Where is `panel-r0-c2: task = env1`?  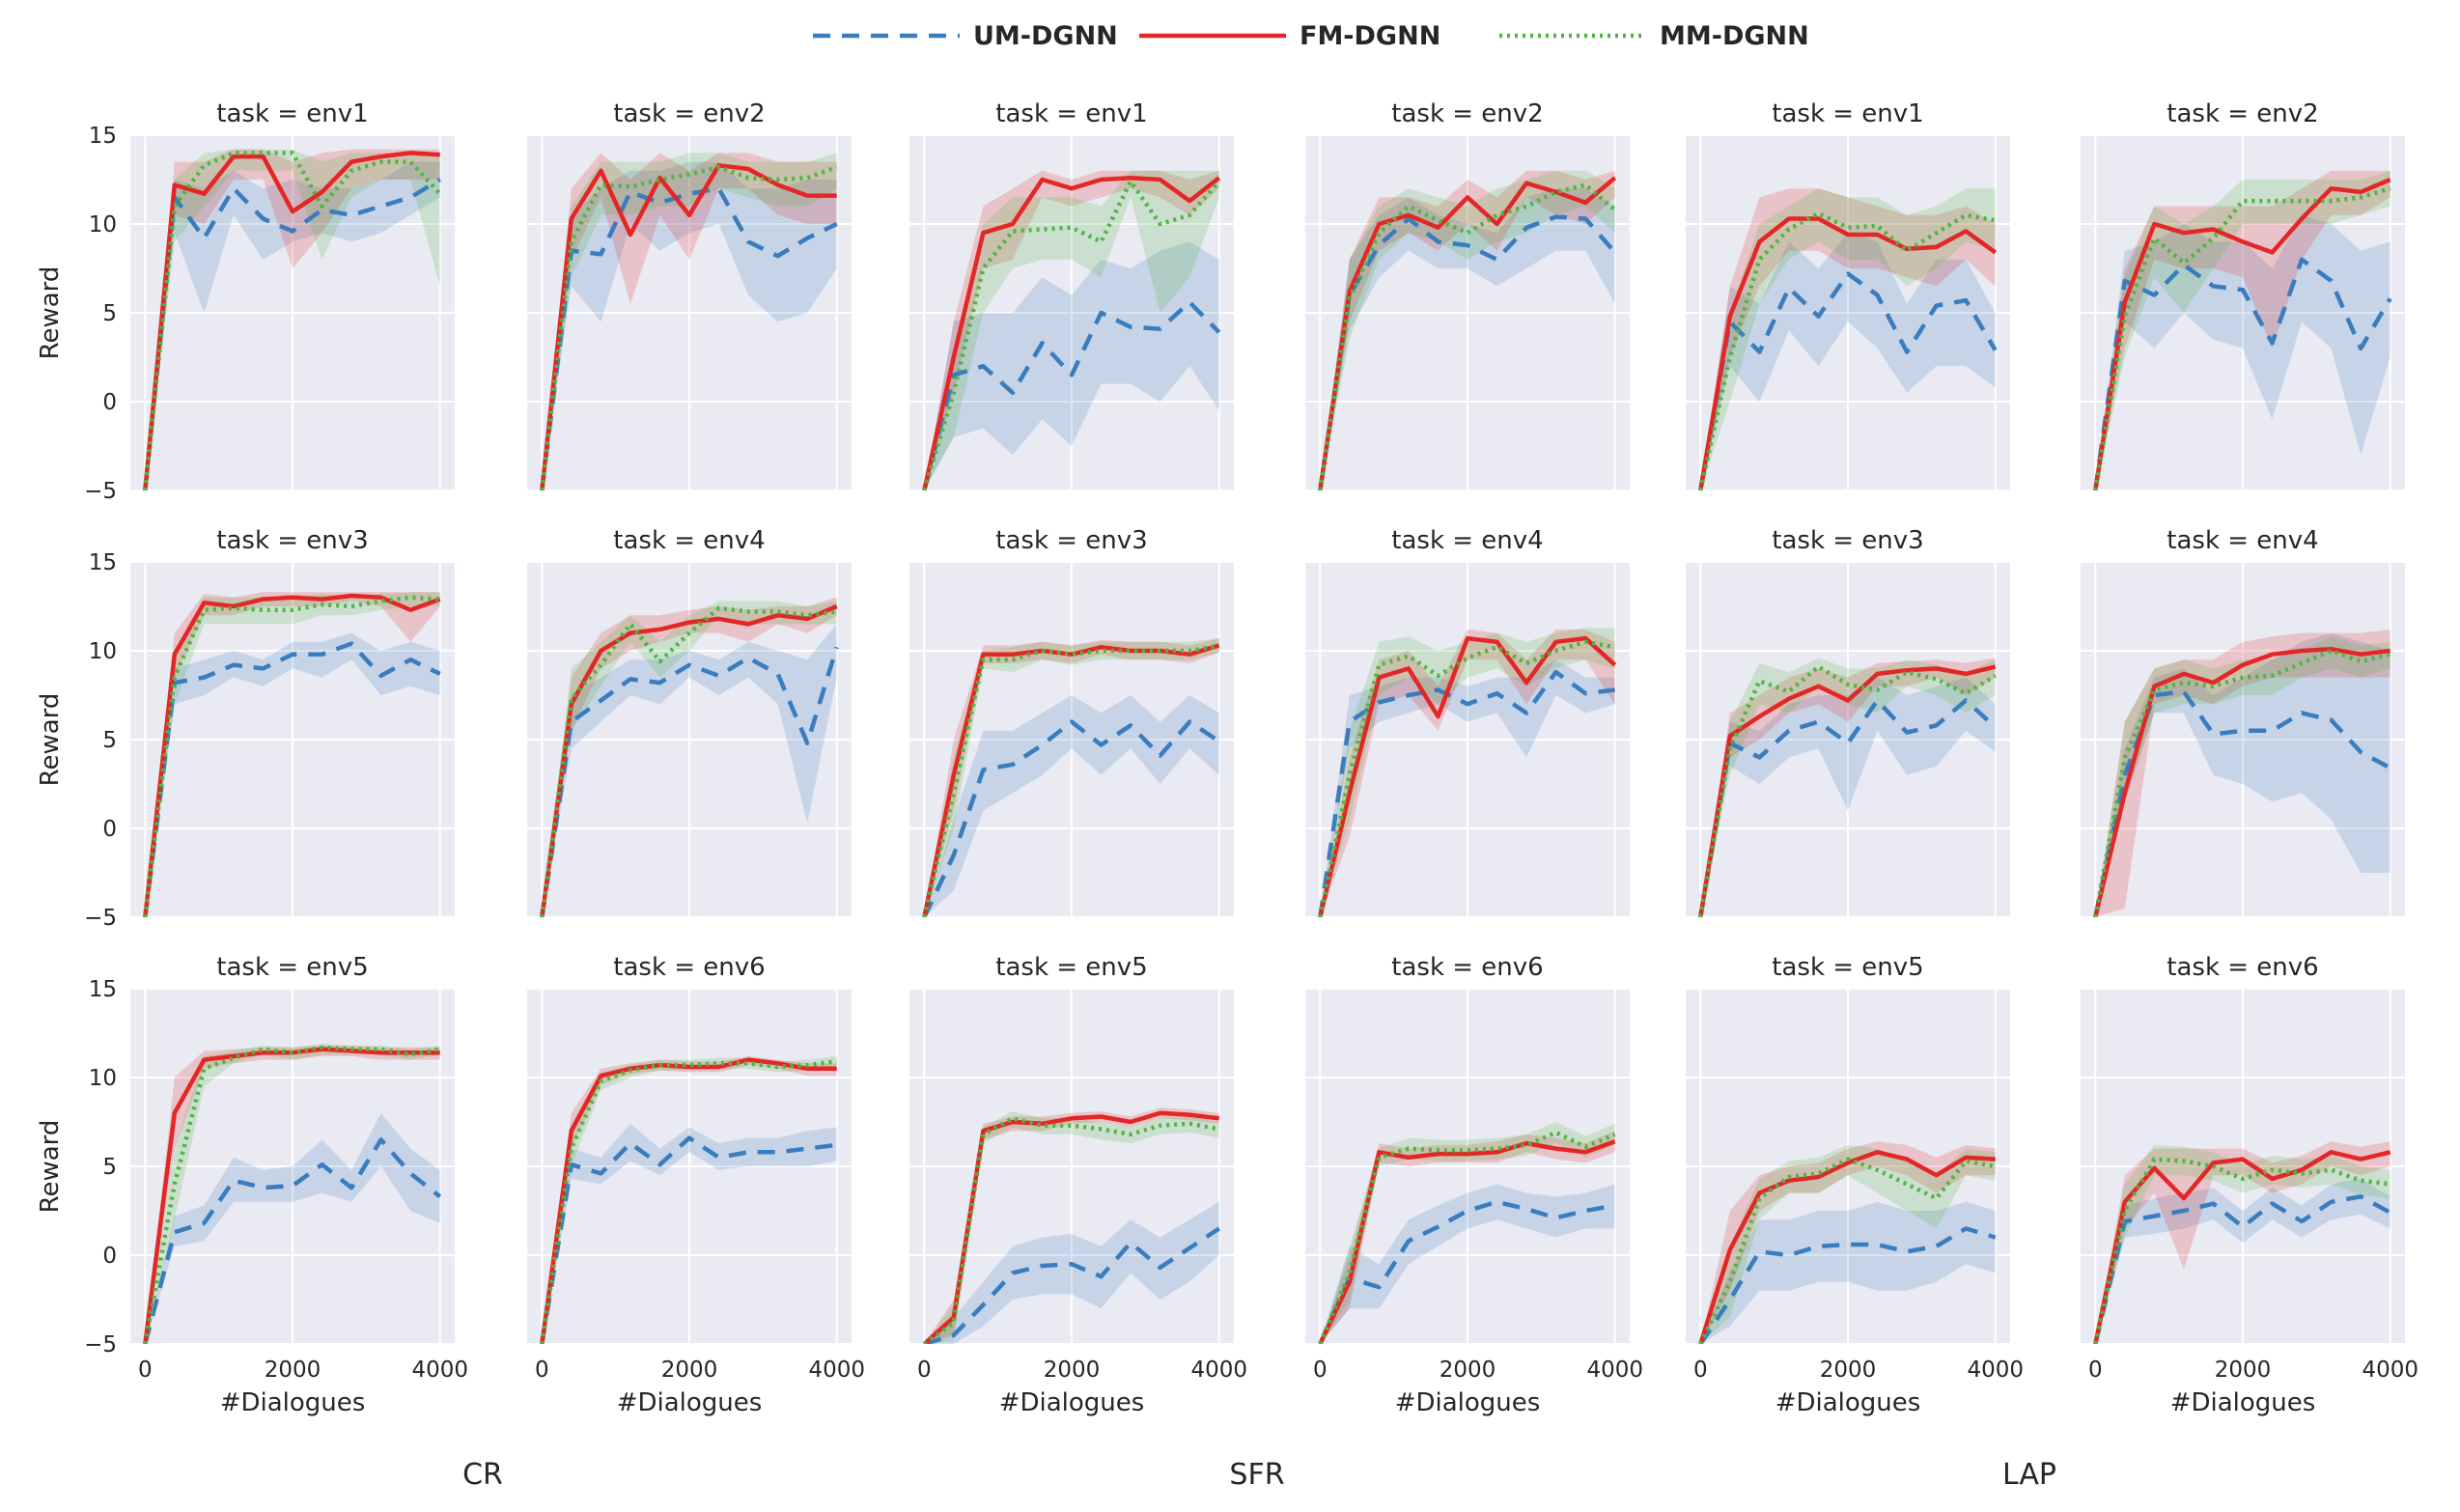 panel-r0-c2: task = env1 is located at coordinates (1072, 295).